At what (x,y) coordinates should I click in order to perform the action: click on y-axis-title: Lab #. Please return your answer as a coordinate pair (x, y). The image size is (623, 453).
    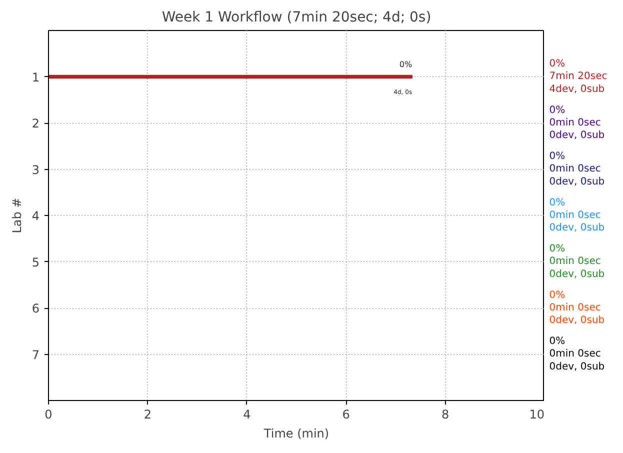
    Looking at the image, I should click on (17, 216).